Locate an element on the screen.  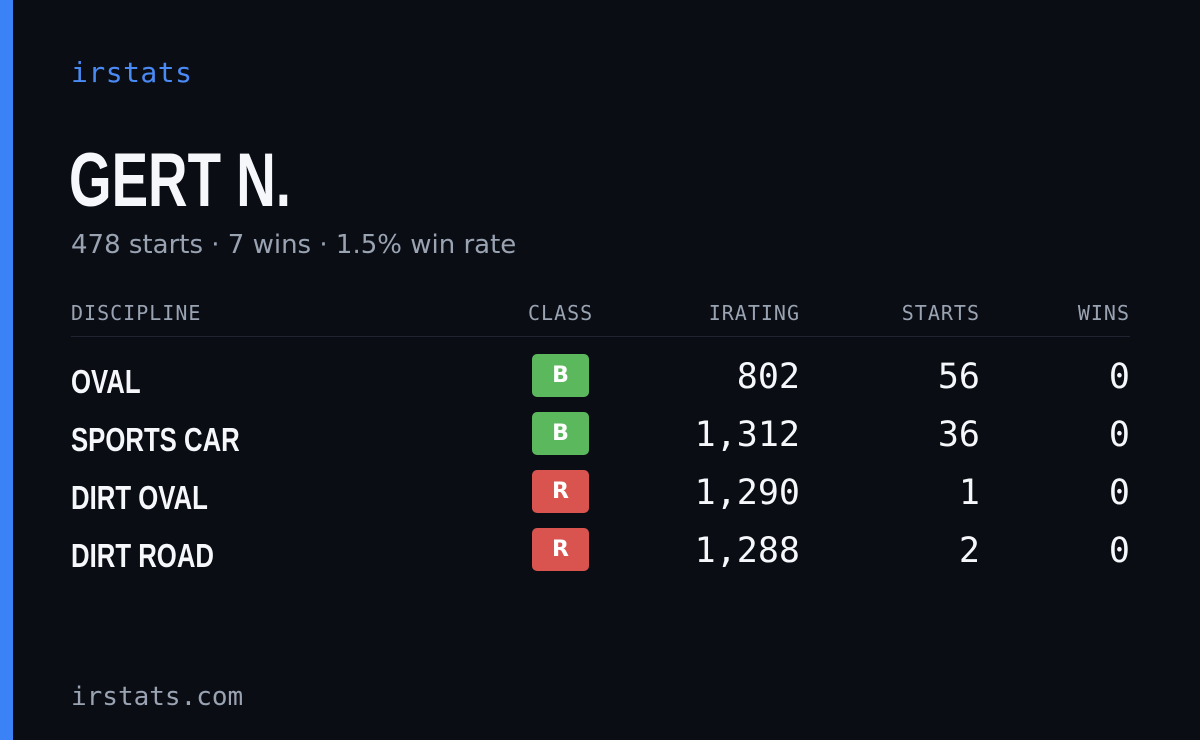
player-name: GERT N. is located at coordinates (180, 180).